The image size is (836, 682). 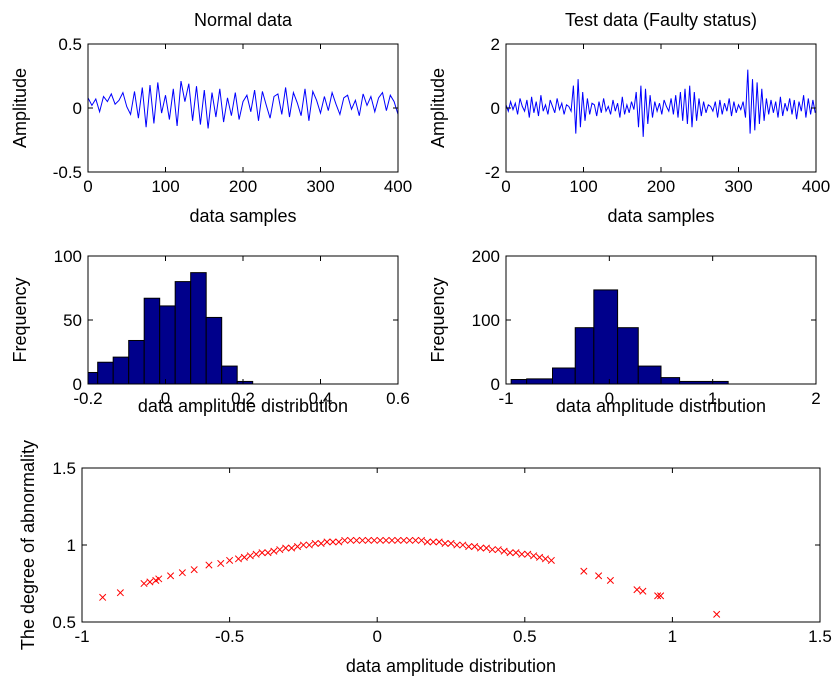 What do you see at coordinates (486, 256) in the screenshot?
I see `y-tick-label: 200` at bounding box center [486, 256].